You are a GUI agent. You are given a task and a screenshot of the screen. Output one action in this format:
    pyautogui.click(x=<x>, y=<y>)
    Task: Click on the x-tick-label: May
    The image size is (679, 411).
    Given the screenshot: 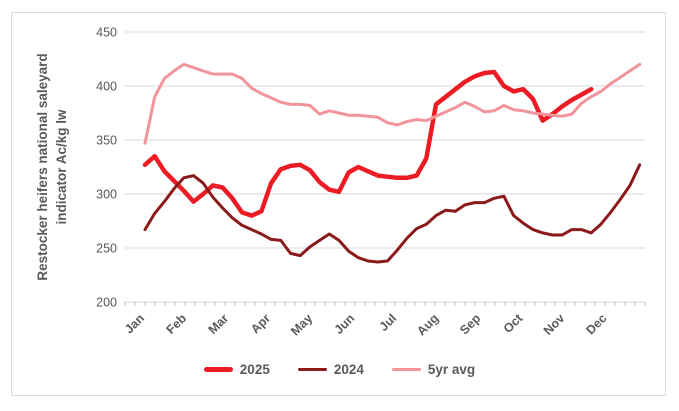 What is the action you would take?
    pyautogui.click(x=301, y=324)
    